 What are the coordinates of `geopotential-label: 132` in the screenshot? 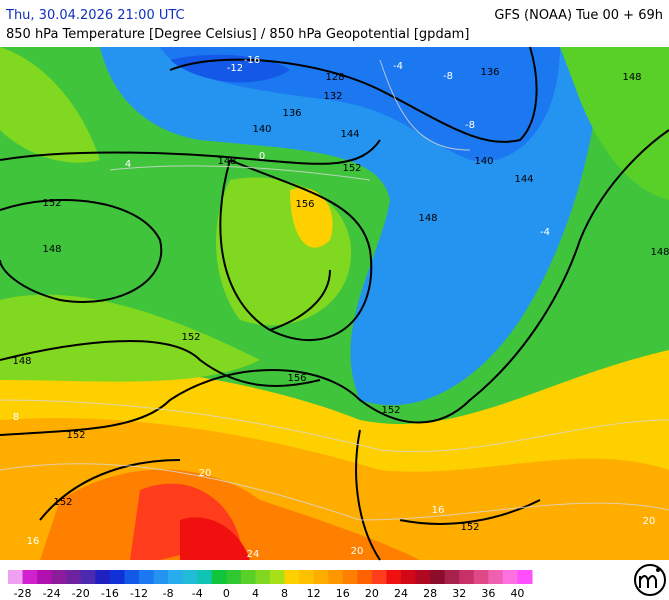 It's located at (332, 96).